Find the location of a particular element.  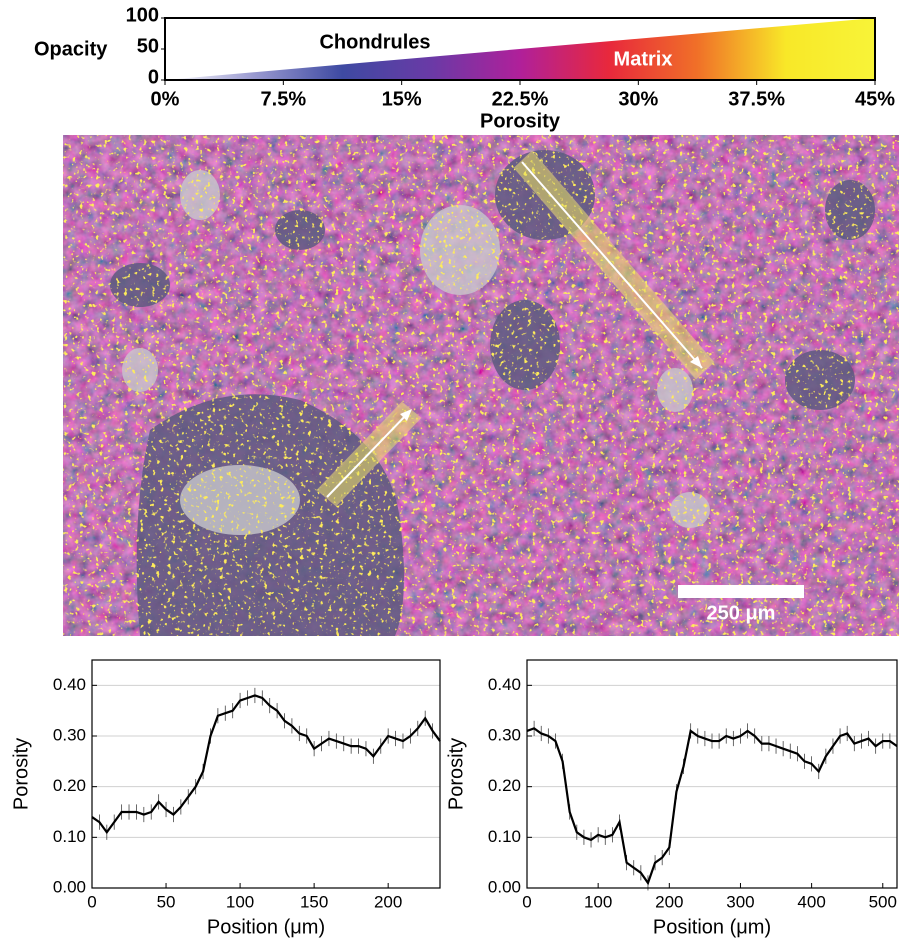

y-tick-label: 100 is located at coordinates (142, 15).